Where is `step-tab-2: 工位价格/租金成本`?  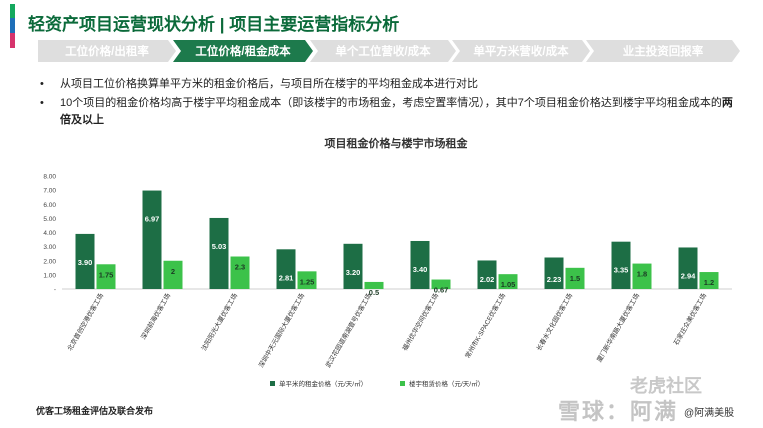
step-tab-2: 工位价格/租金成本 is located at coordinates (243, 51).